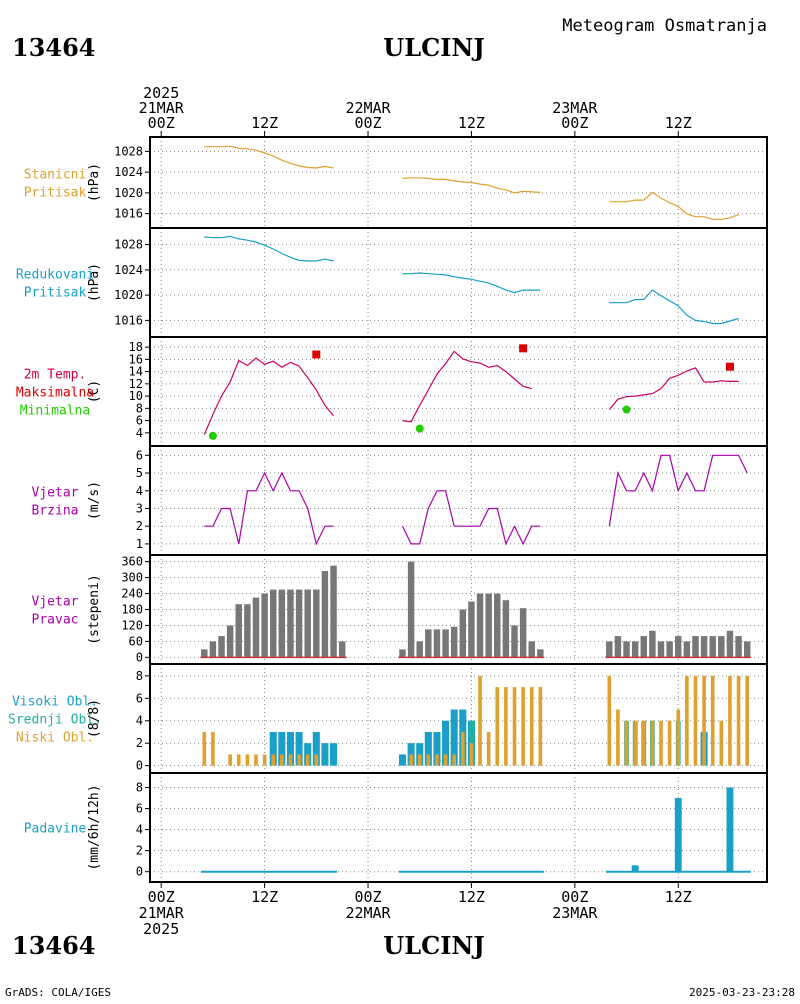 The width and height of the screenshot is (800, 1004). I want to click on panel-label: Niski Obl., so click(55, 738).